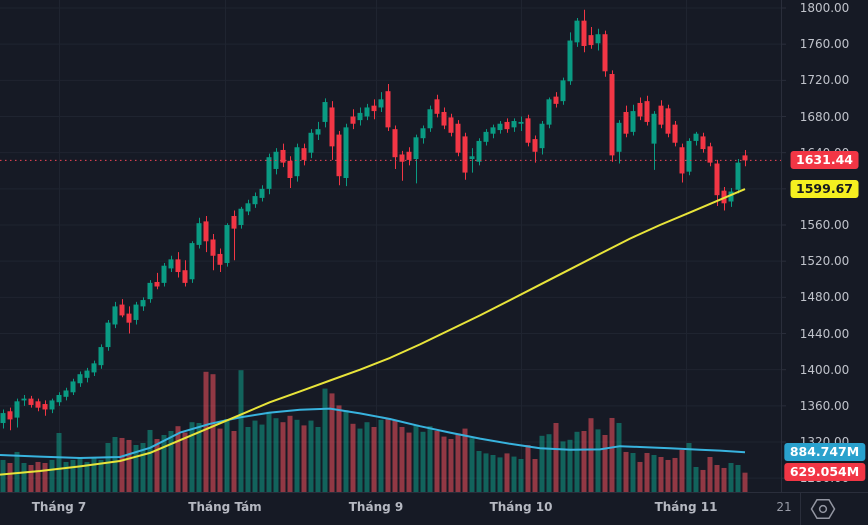 This screenshot has height=525, width=868. Describe the element at coordinates (59, 507) in the screenshot. I see `month-label: Tháng 7` at that location.